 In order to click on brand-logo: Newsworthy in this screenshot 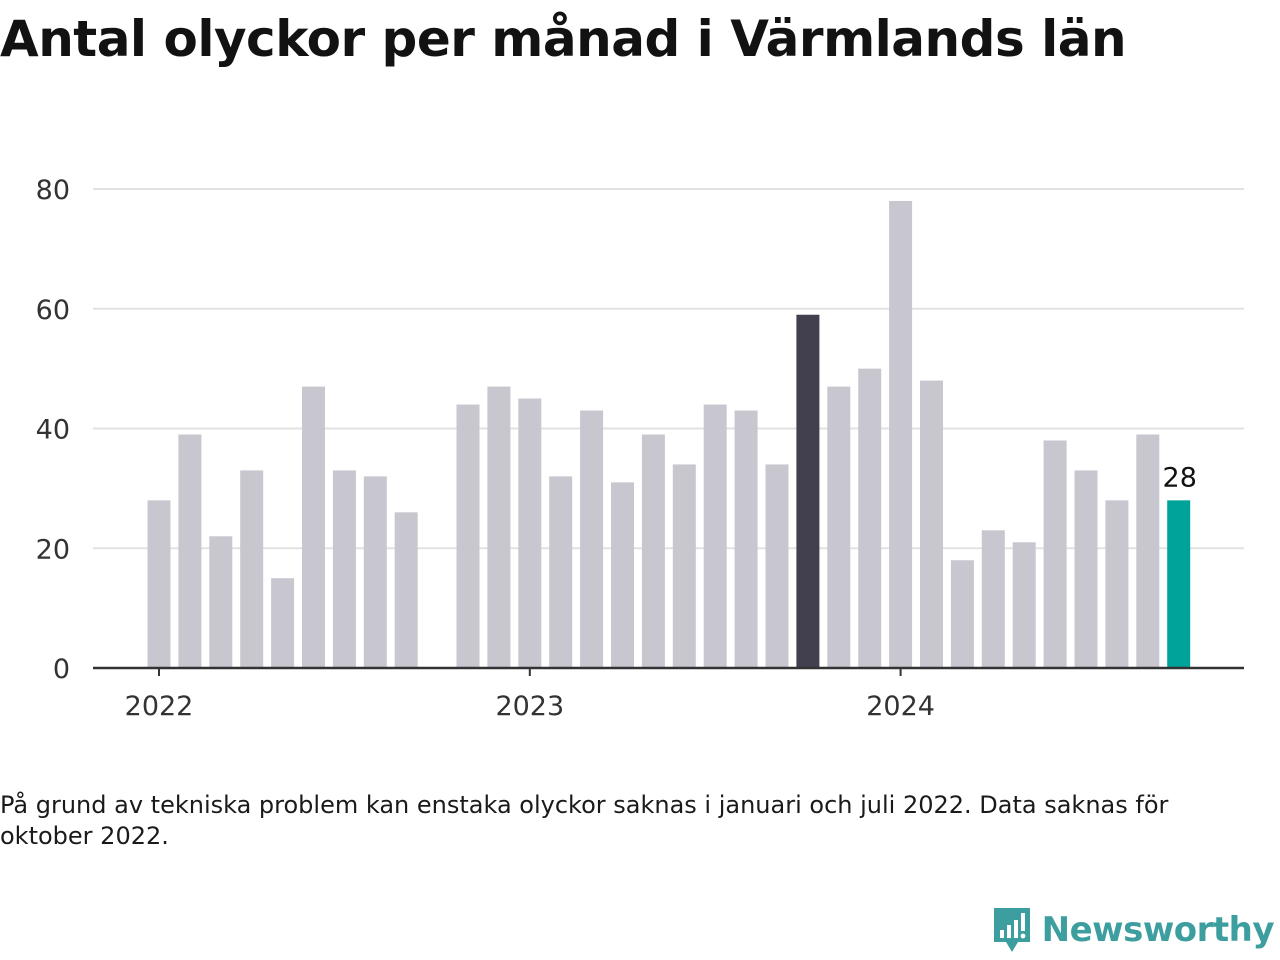, I will do `click(1133, 930)`.